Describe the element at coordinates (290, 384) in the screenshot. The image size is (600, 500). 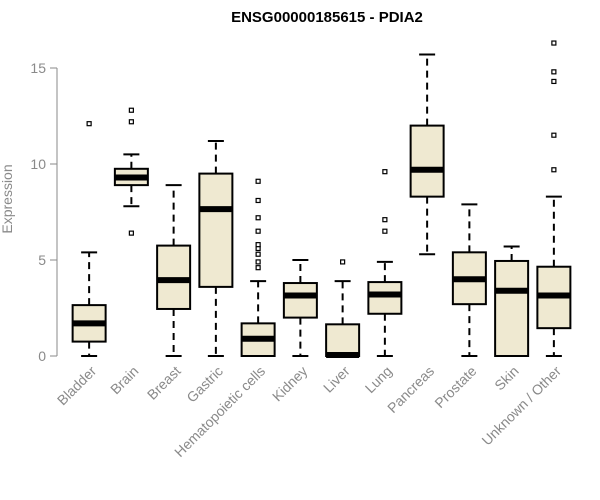
I see `x-tick-label: Kidney` at that location.